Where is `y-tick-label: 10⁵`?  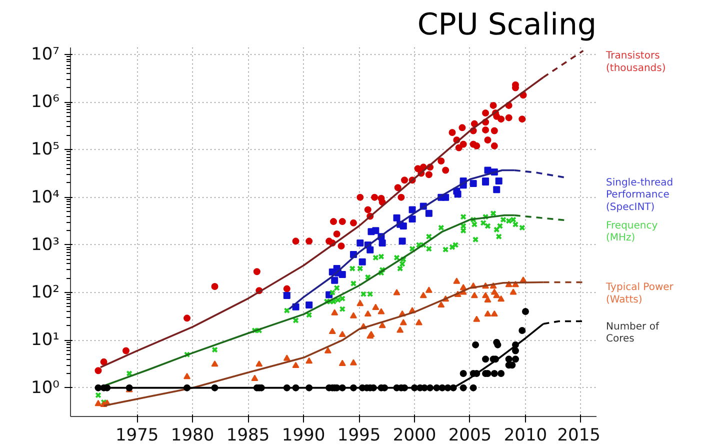 y-tick-label: 10⁵ is located at coordinates (45, 150).